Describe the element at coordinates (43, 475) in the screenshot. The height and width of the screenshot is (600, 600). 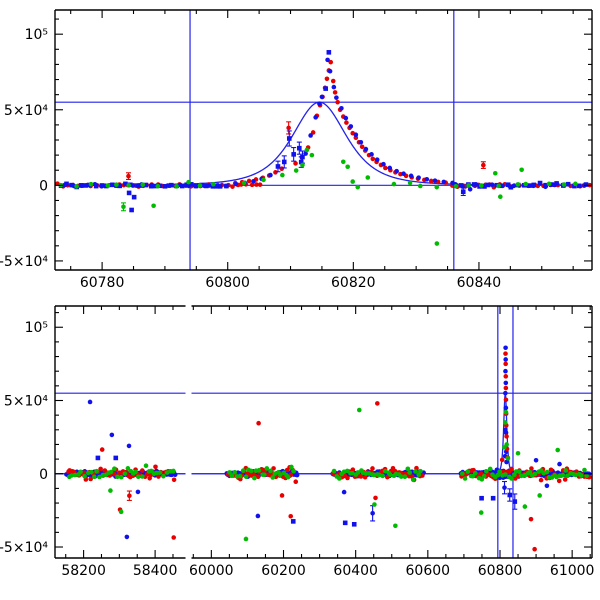
I see `y-tick-label: 0` at that location.